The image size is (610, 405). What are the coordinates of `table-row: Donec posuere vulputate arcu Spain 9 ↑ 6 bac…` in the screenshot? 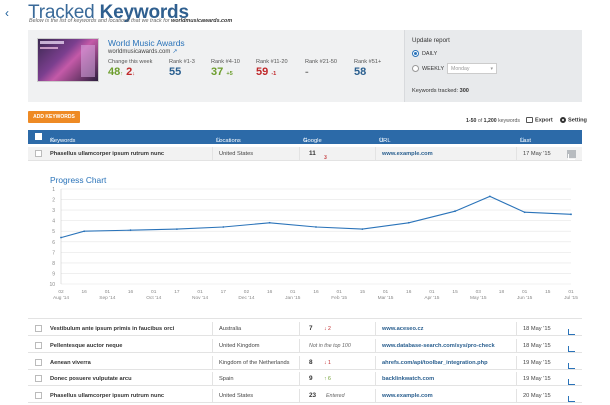 It's located at (305, 379).